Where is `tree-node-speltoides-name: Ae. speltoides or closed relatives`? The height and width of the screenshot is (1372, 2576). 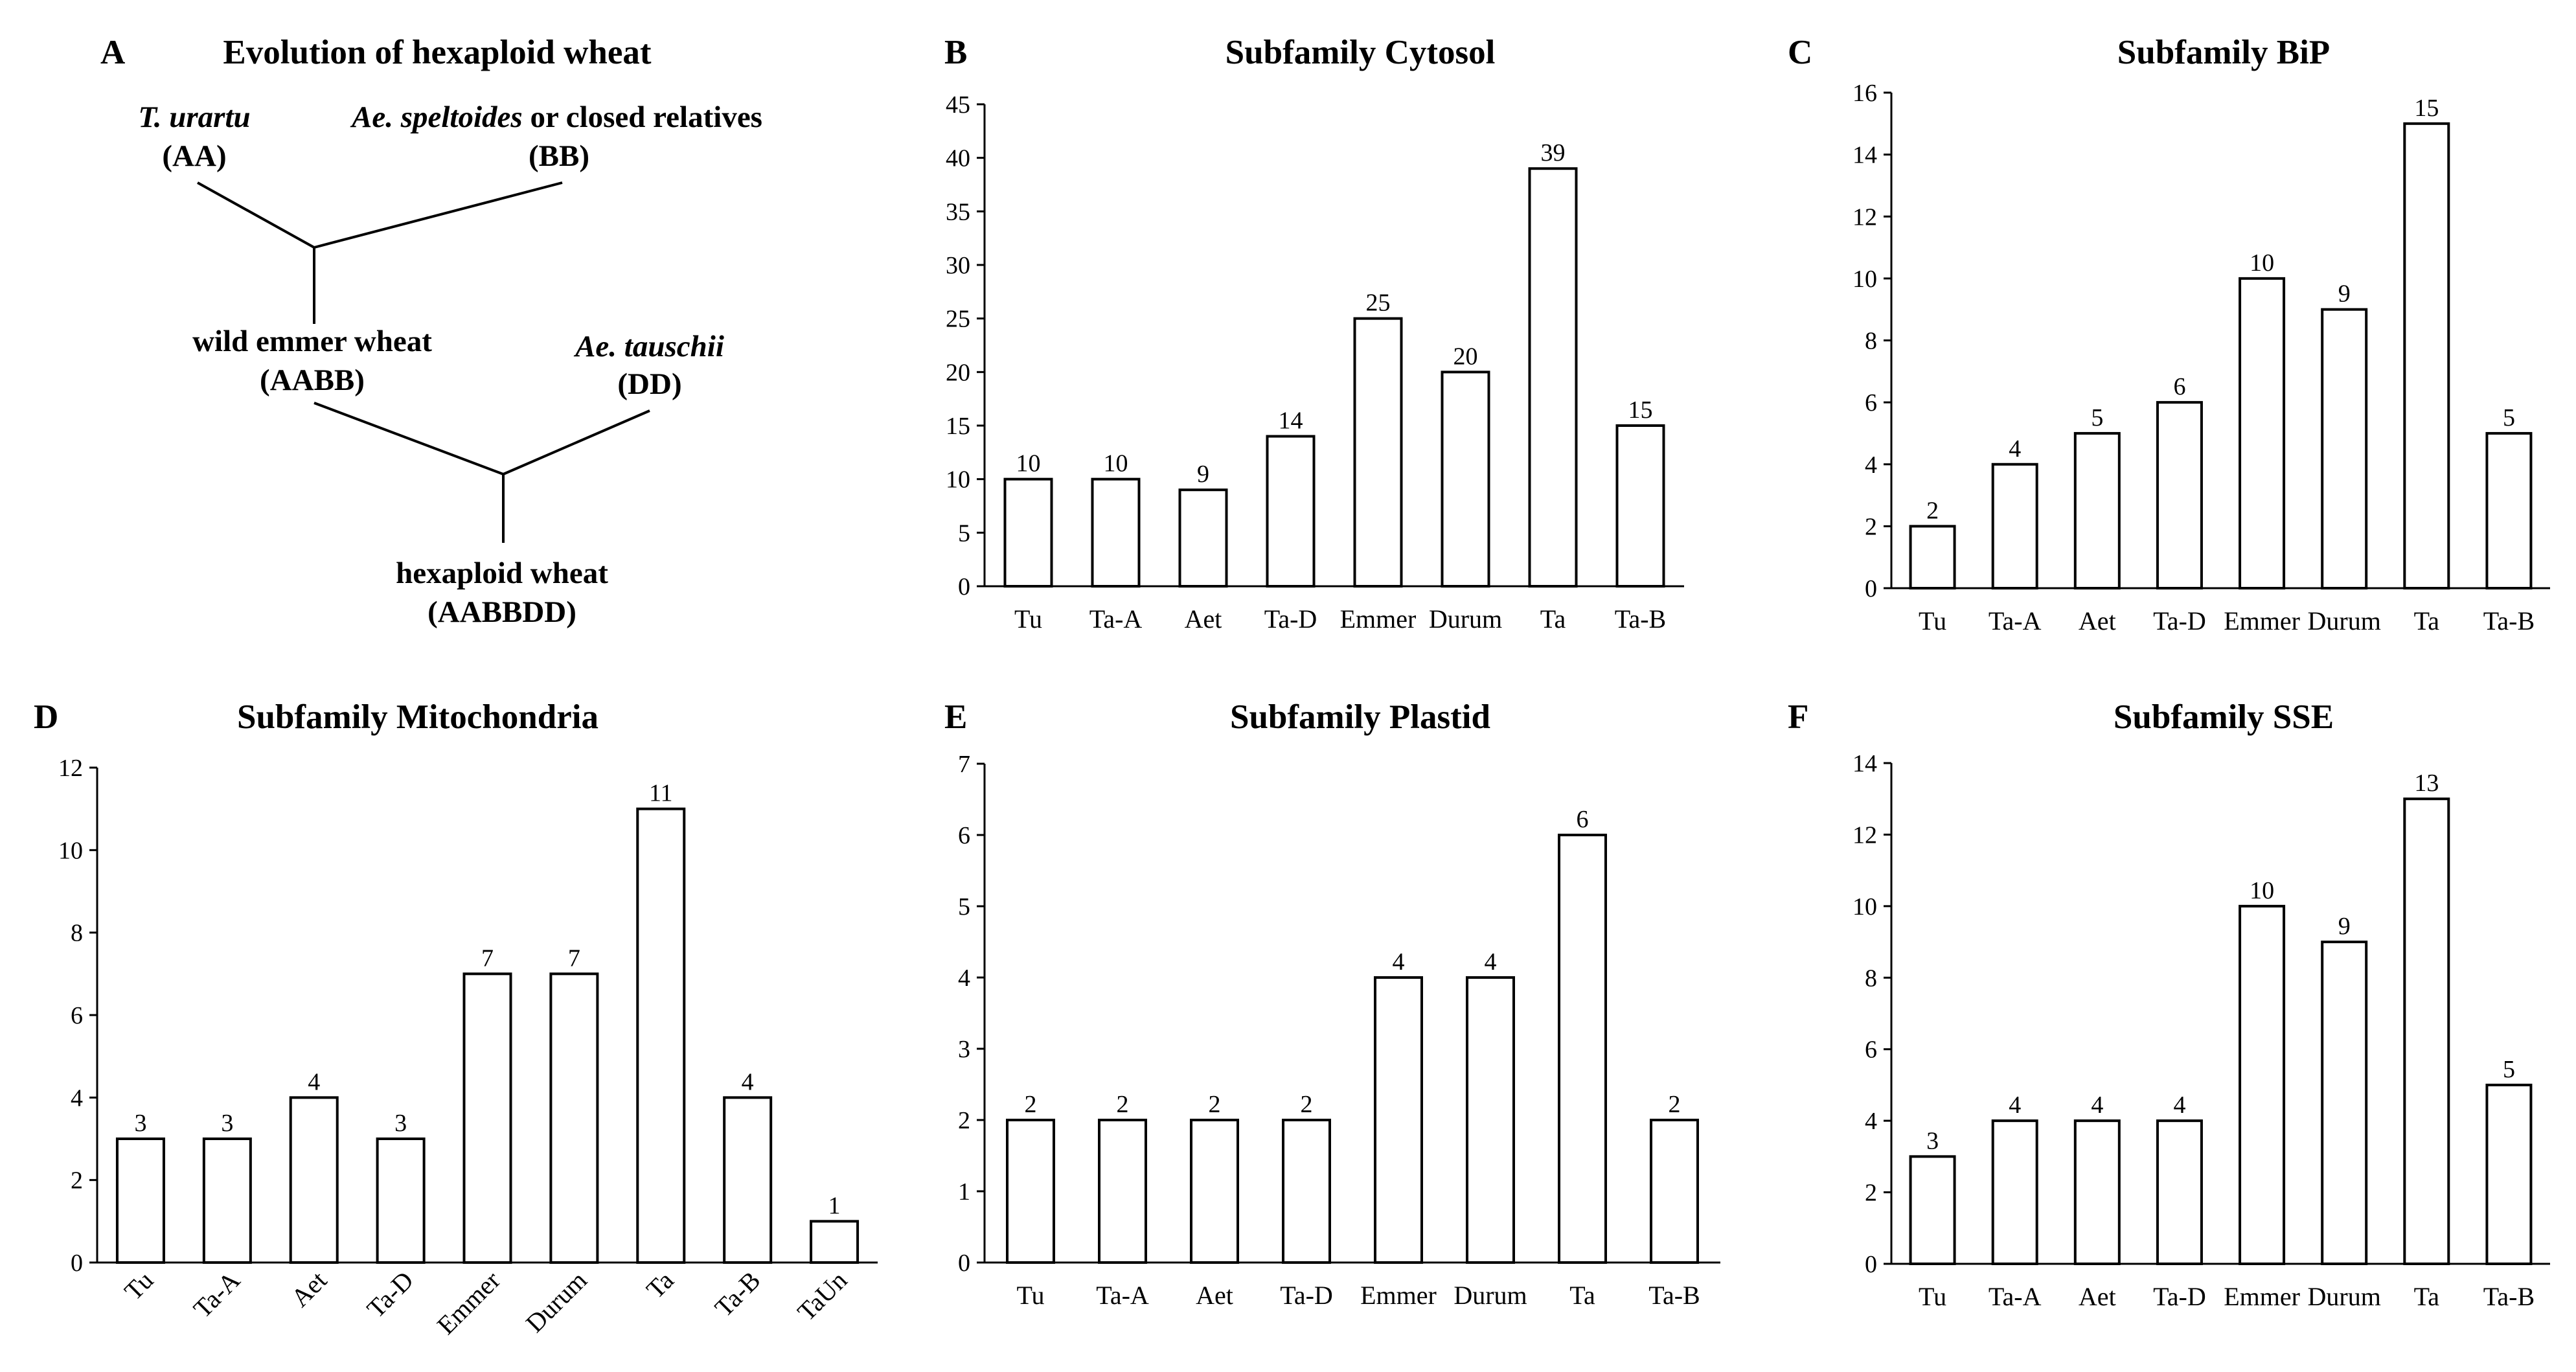
tree-node-speltoides-name: Ae. speltoides or closed relatives is located at coordinates (556, 117).